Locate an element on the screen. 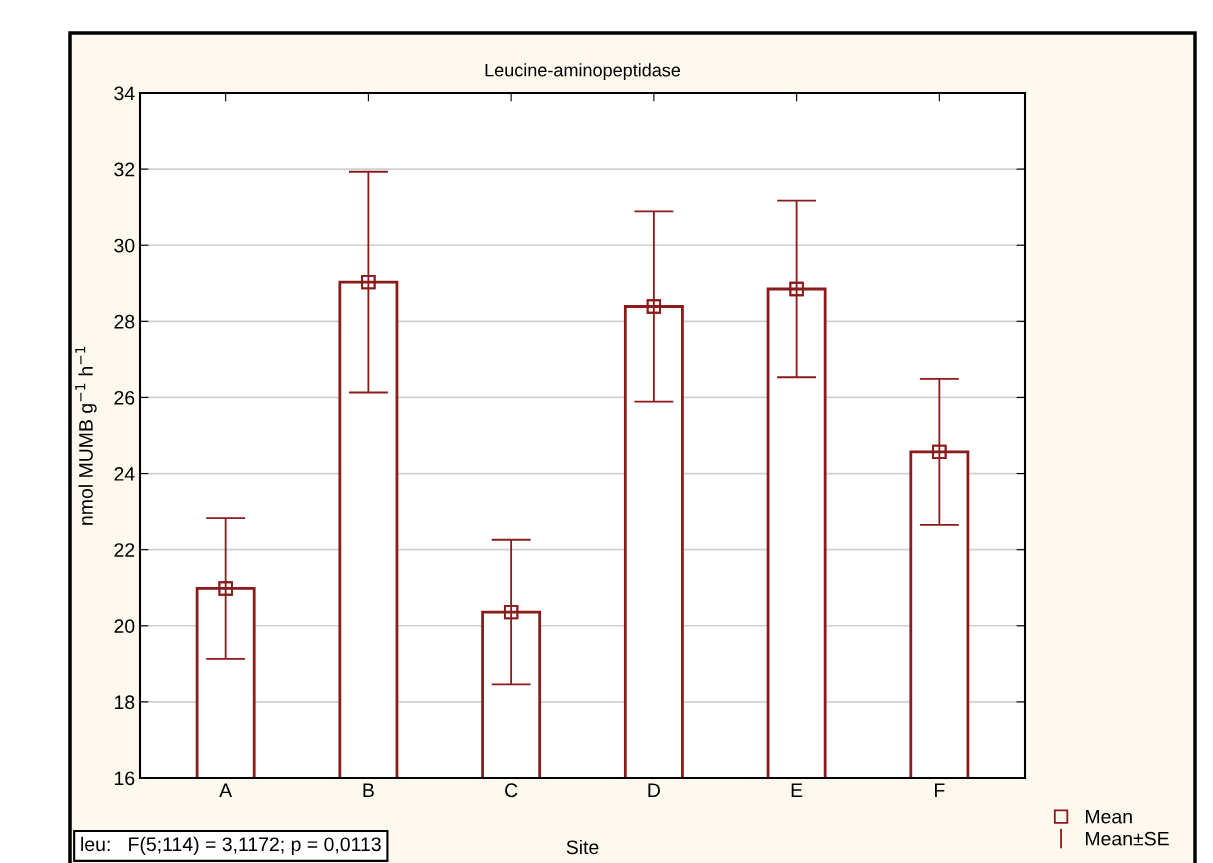  y-tick-label: 20 is located at coordinates (124, 626).